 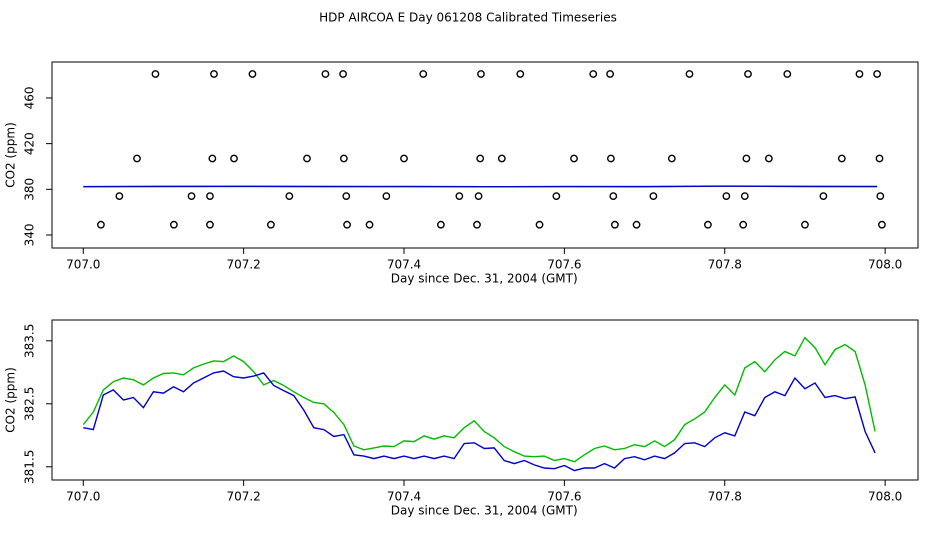 I want to click on data-line, so click(x=480, y=186).